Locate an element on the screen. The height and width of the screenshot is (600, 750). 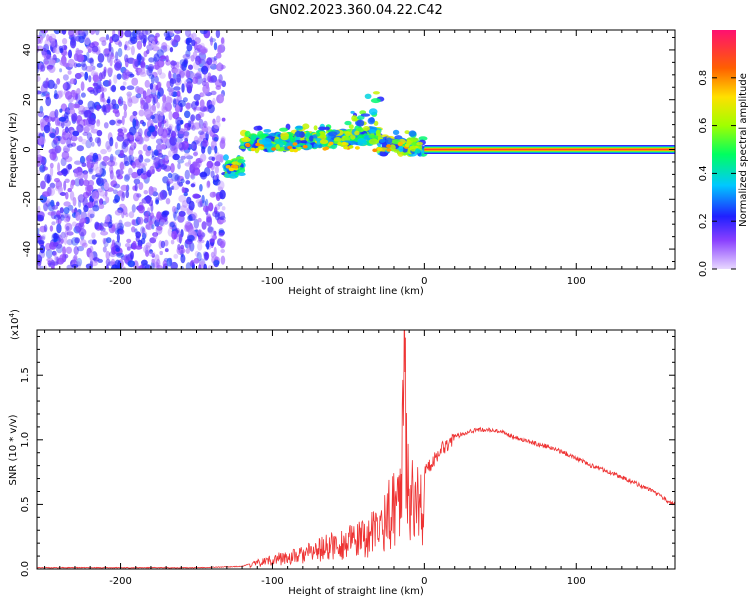
spectrogram-x-label: Height of straight line (km) is located at coordinates (356, 291).